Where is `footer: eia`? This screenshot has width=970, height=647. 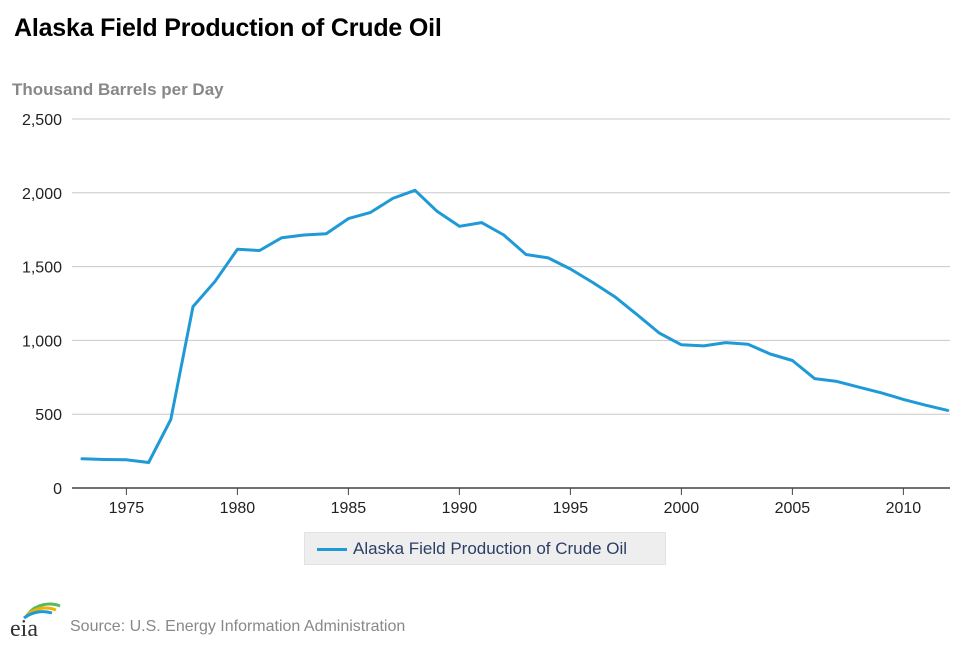
footer: eia is located at coordinates (36, 621).